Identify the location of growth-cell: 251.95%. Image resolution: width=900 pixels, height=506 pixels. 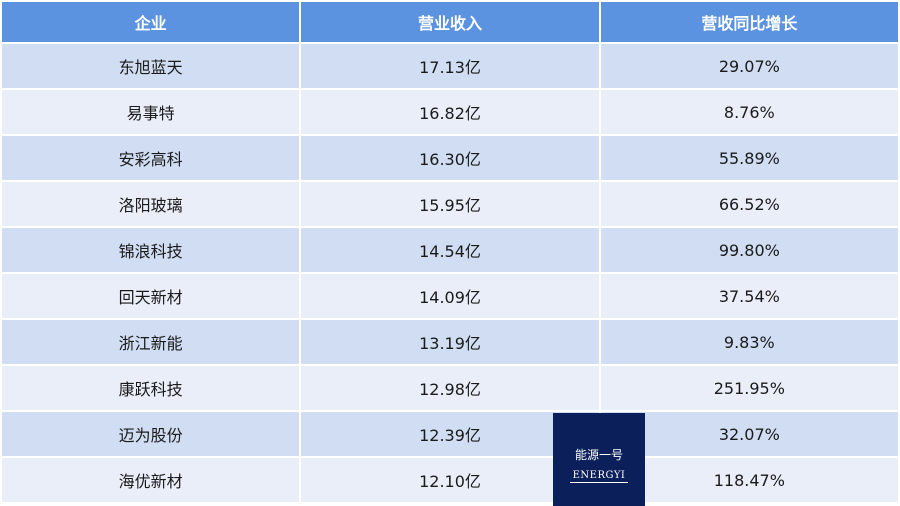
(749, 388).